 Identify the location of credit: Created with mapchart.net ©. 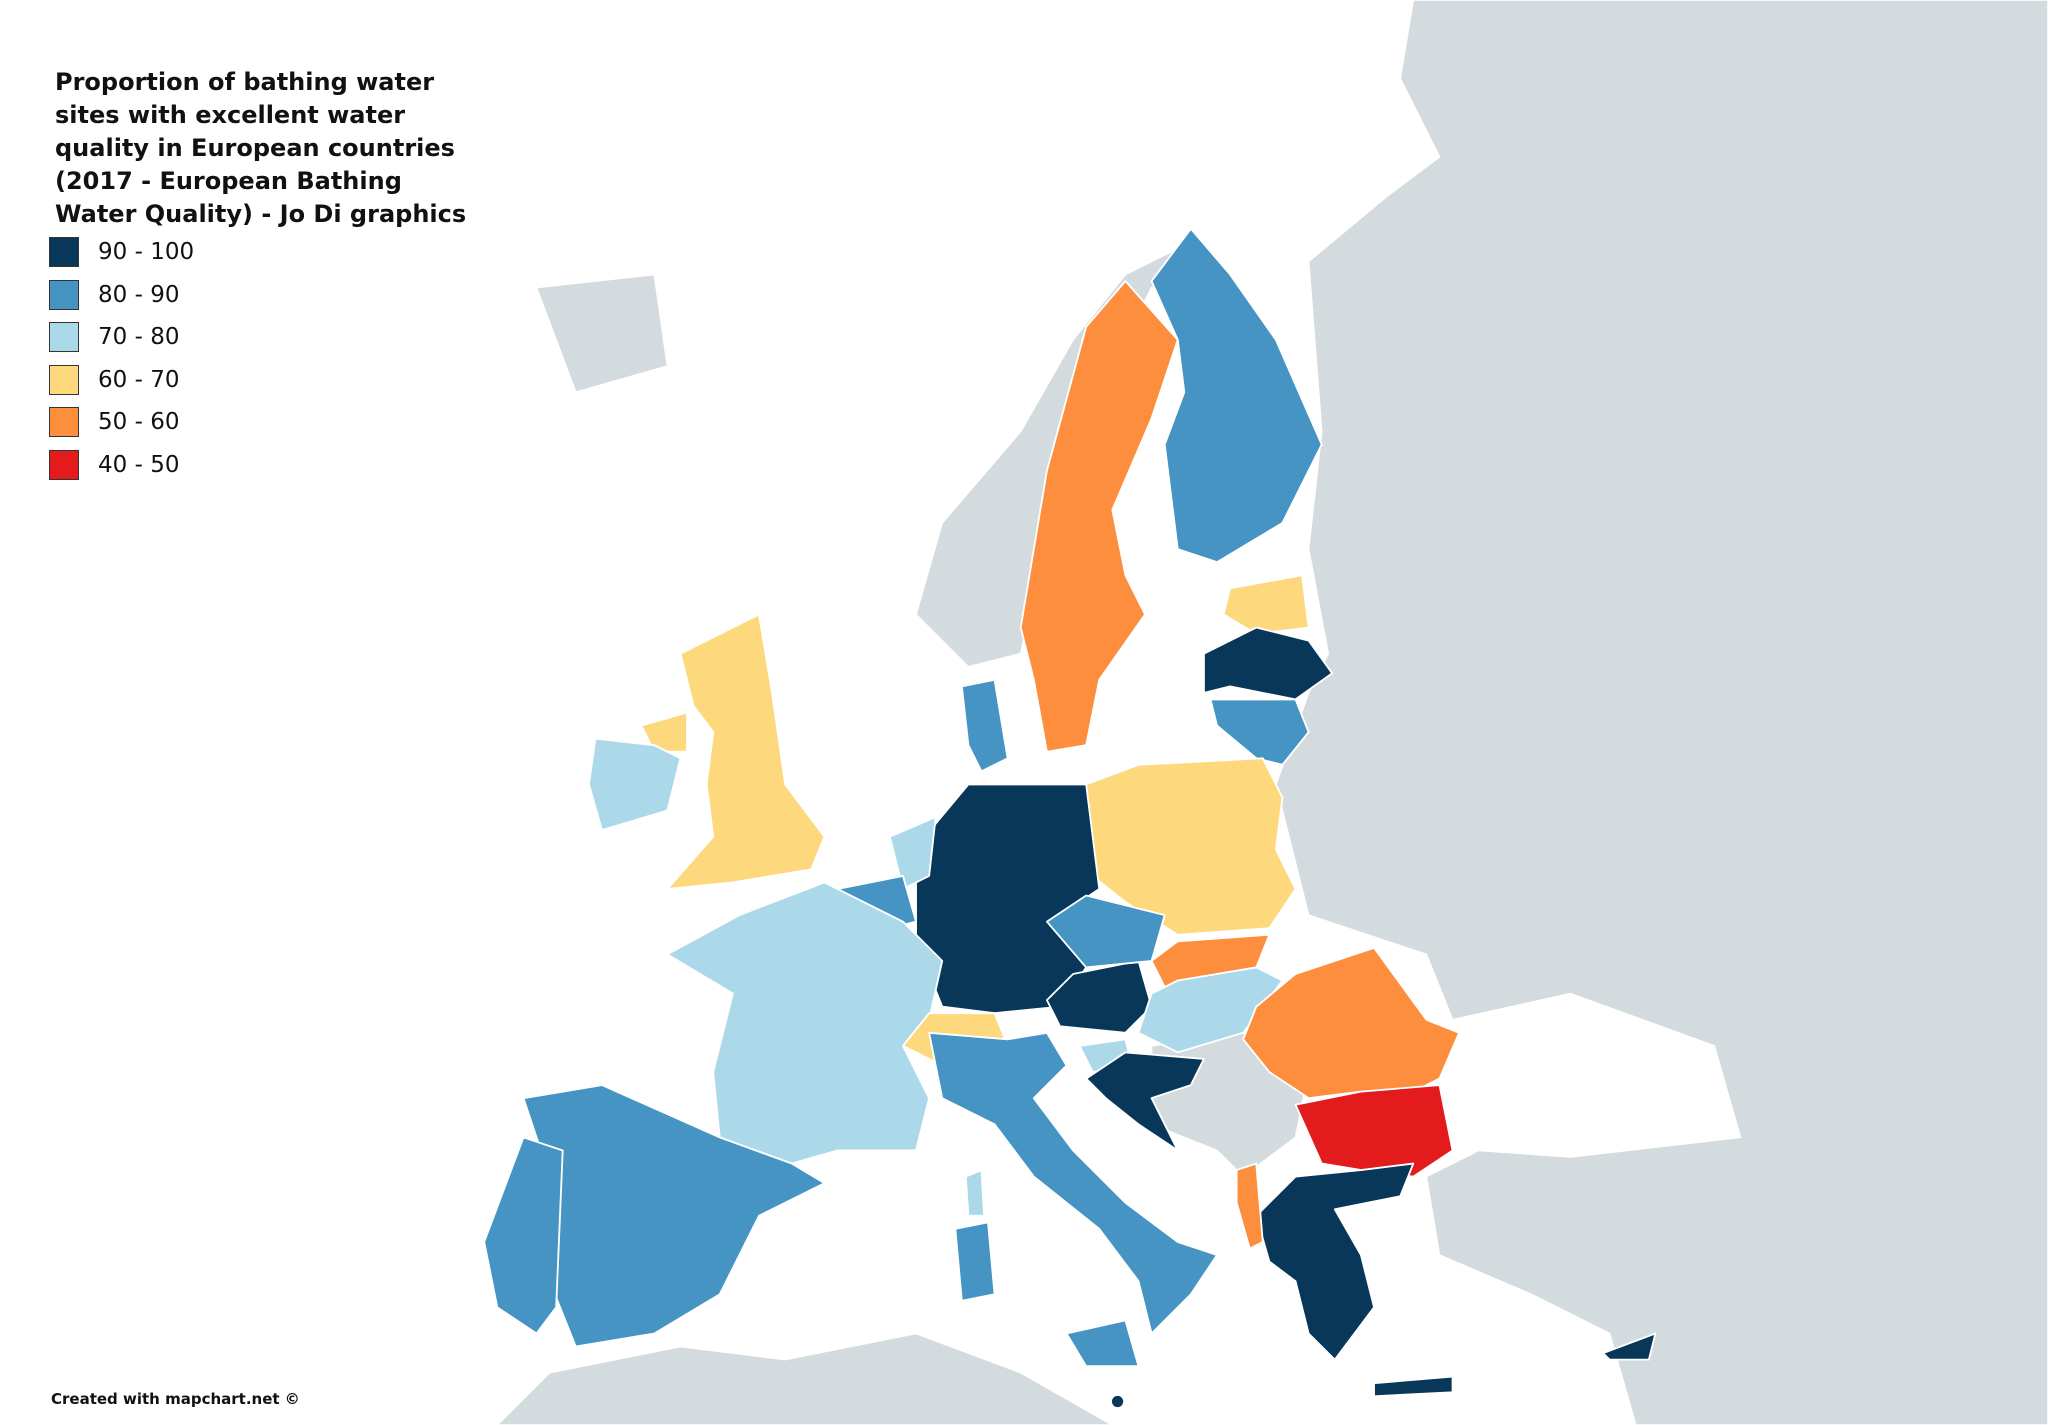
(175, 1399).